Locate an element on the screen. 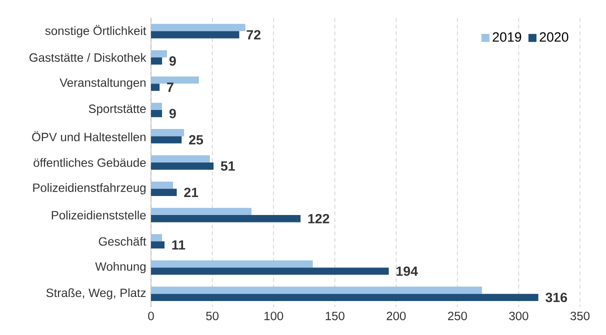 The width and height of the screenshot is (606, 335). y-tick-label: Polizeidienststelle is located at coordinates (99, 215).